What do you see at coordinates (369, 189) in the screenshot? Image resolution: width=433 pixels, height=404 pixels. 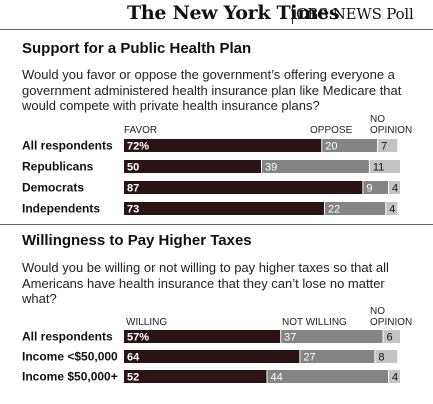 I see `value-label-oppose-democrats: 9` at bounding box center [369, 189].